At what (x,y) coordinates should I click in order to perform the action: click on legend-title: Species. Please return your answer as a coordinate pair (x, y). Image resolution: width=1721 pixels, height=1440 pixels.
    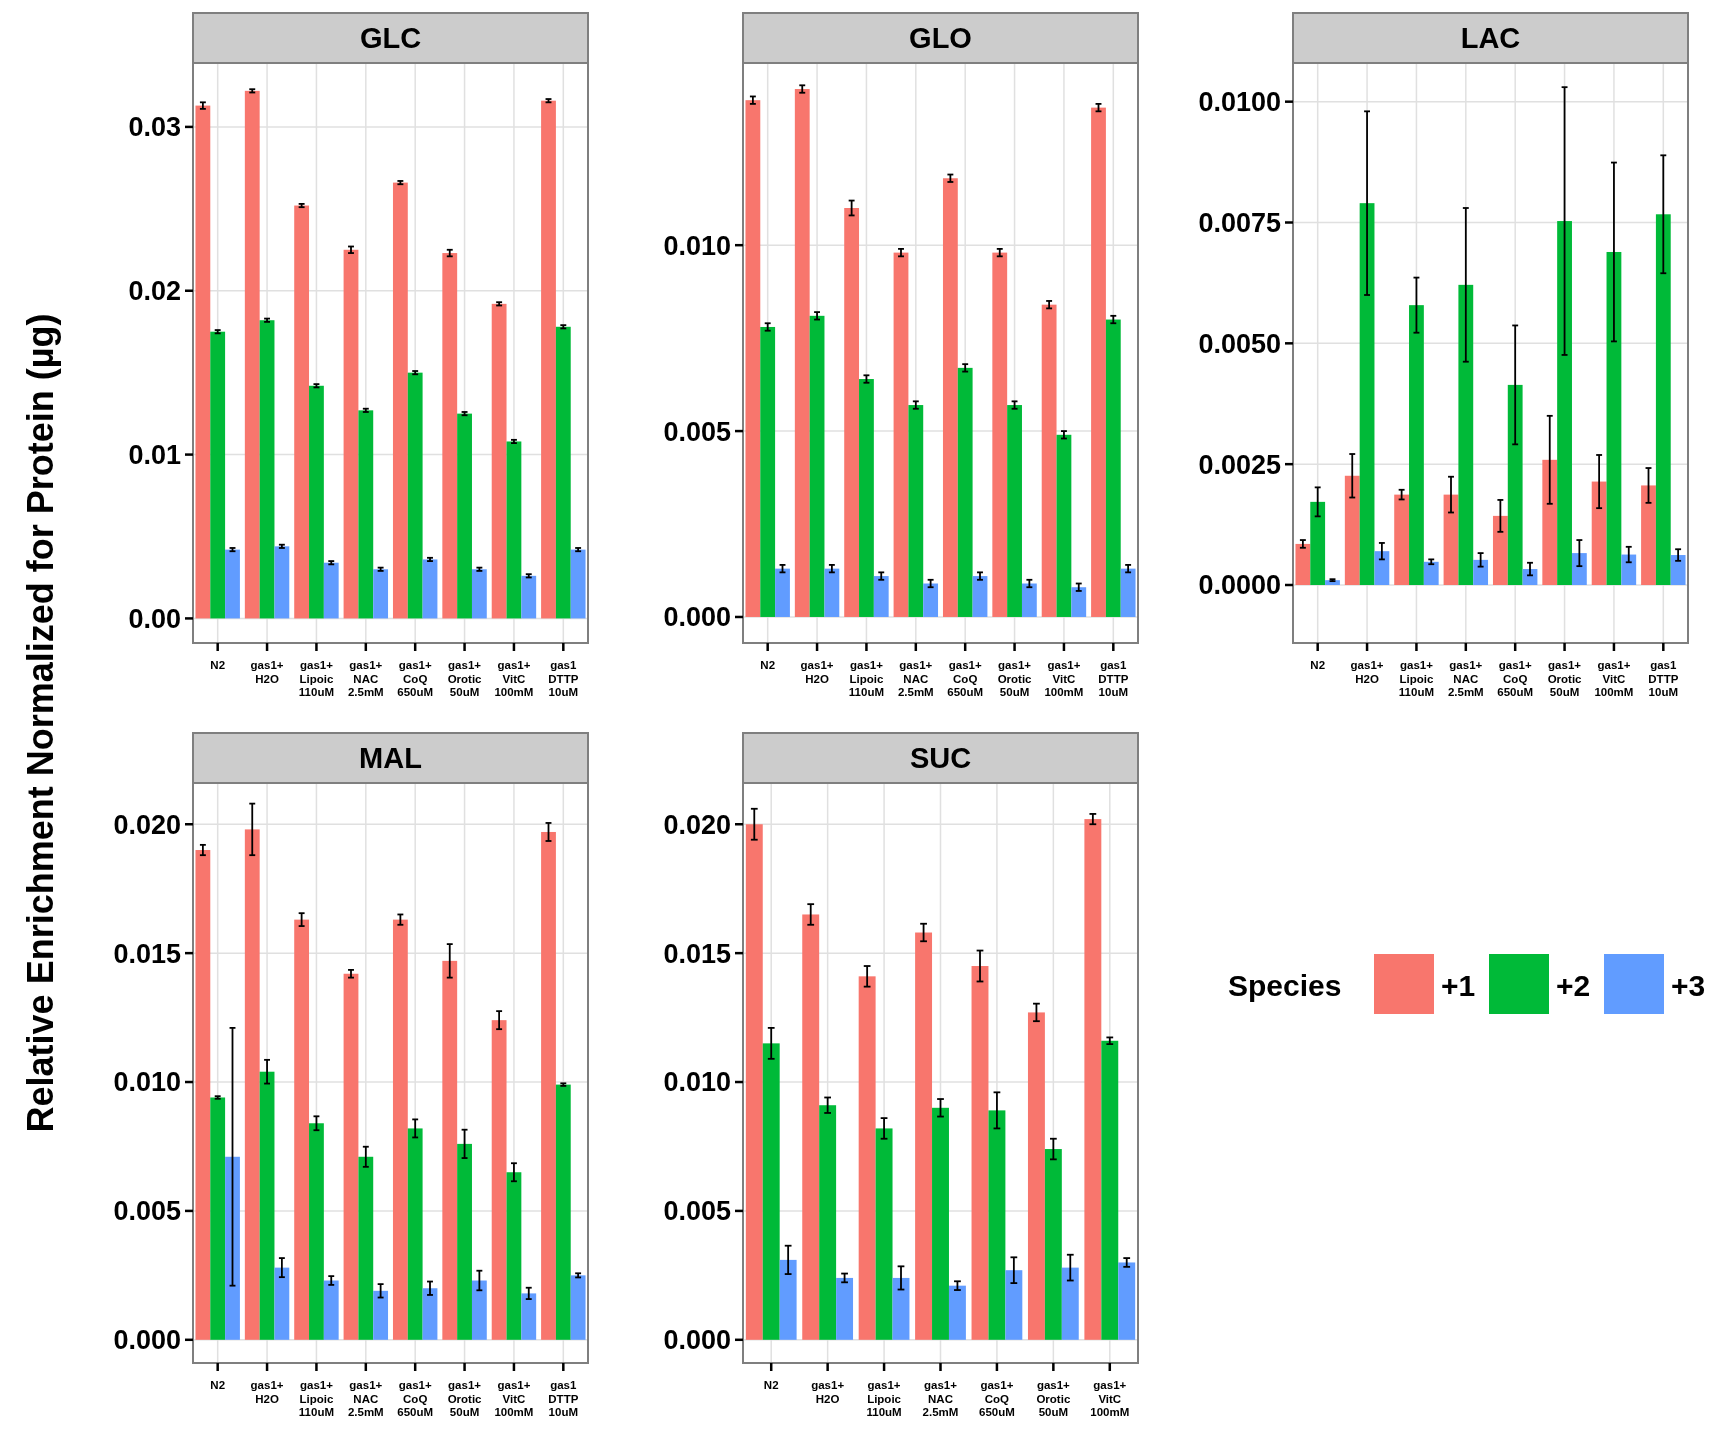
    Looking at the image, I should click on (1285, 985).